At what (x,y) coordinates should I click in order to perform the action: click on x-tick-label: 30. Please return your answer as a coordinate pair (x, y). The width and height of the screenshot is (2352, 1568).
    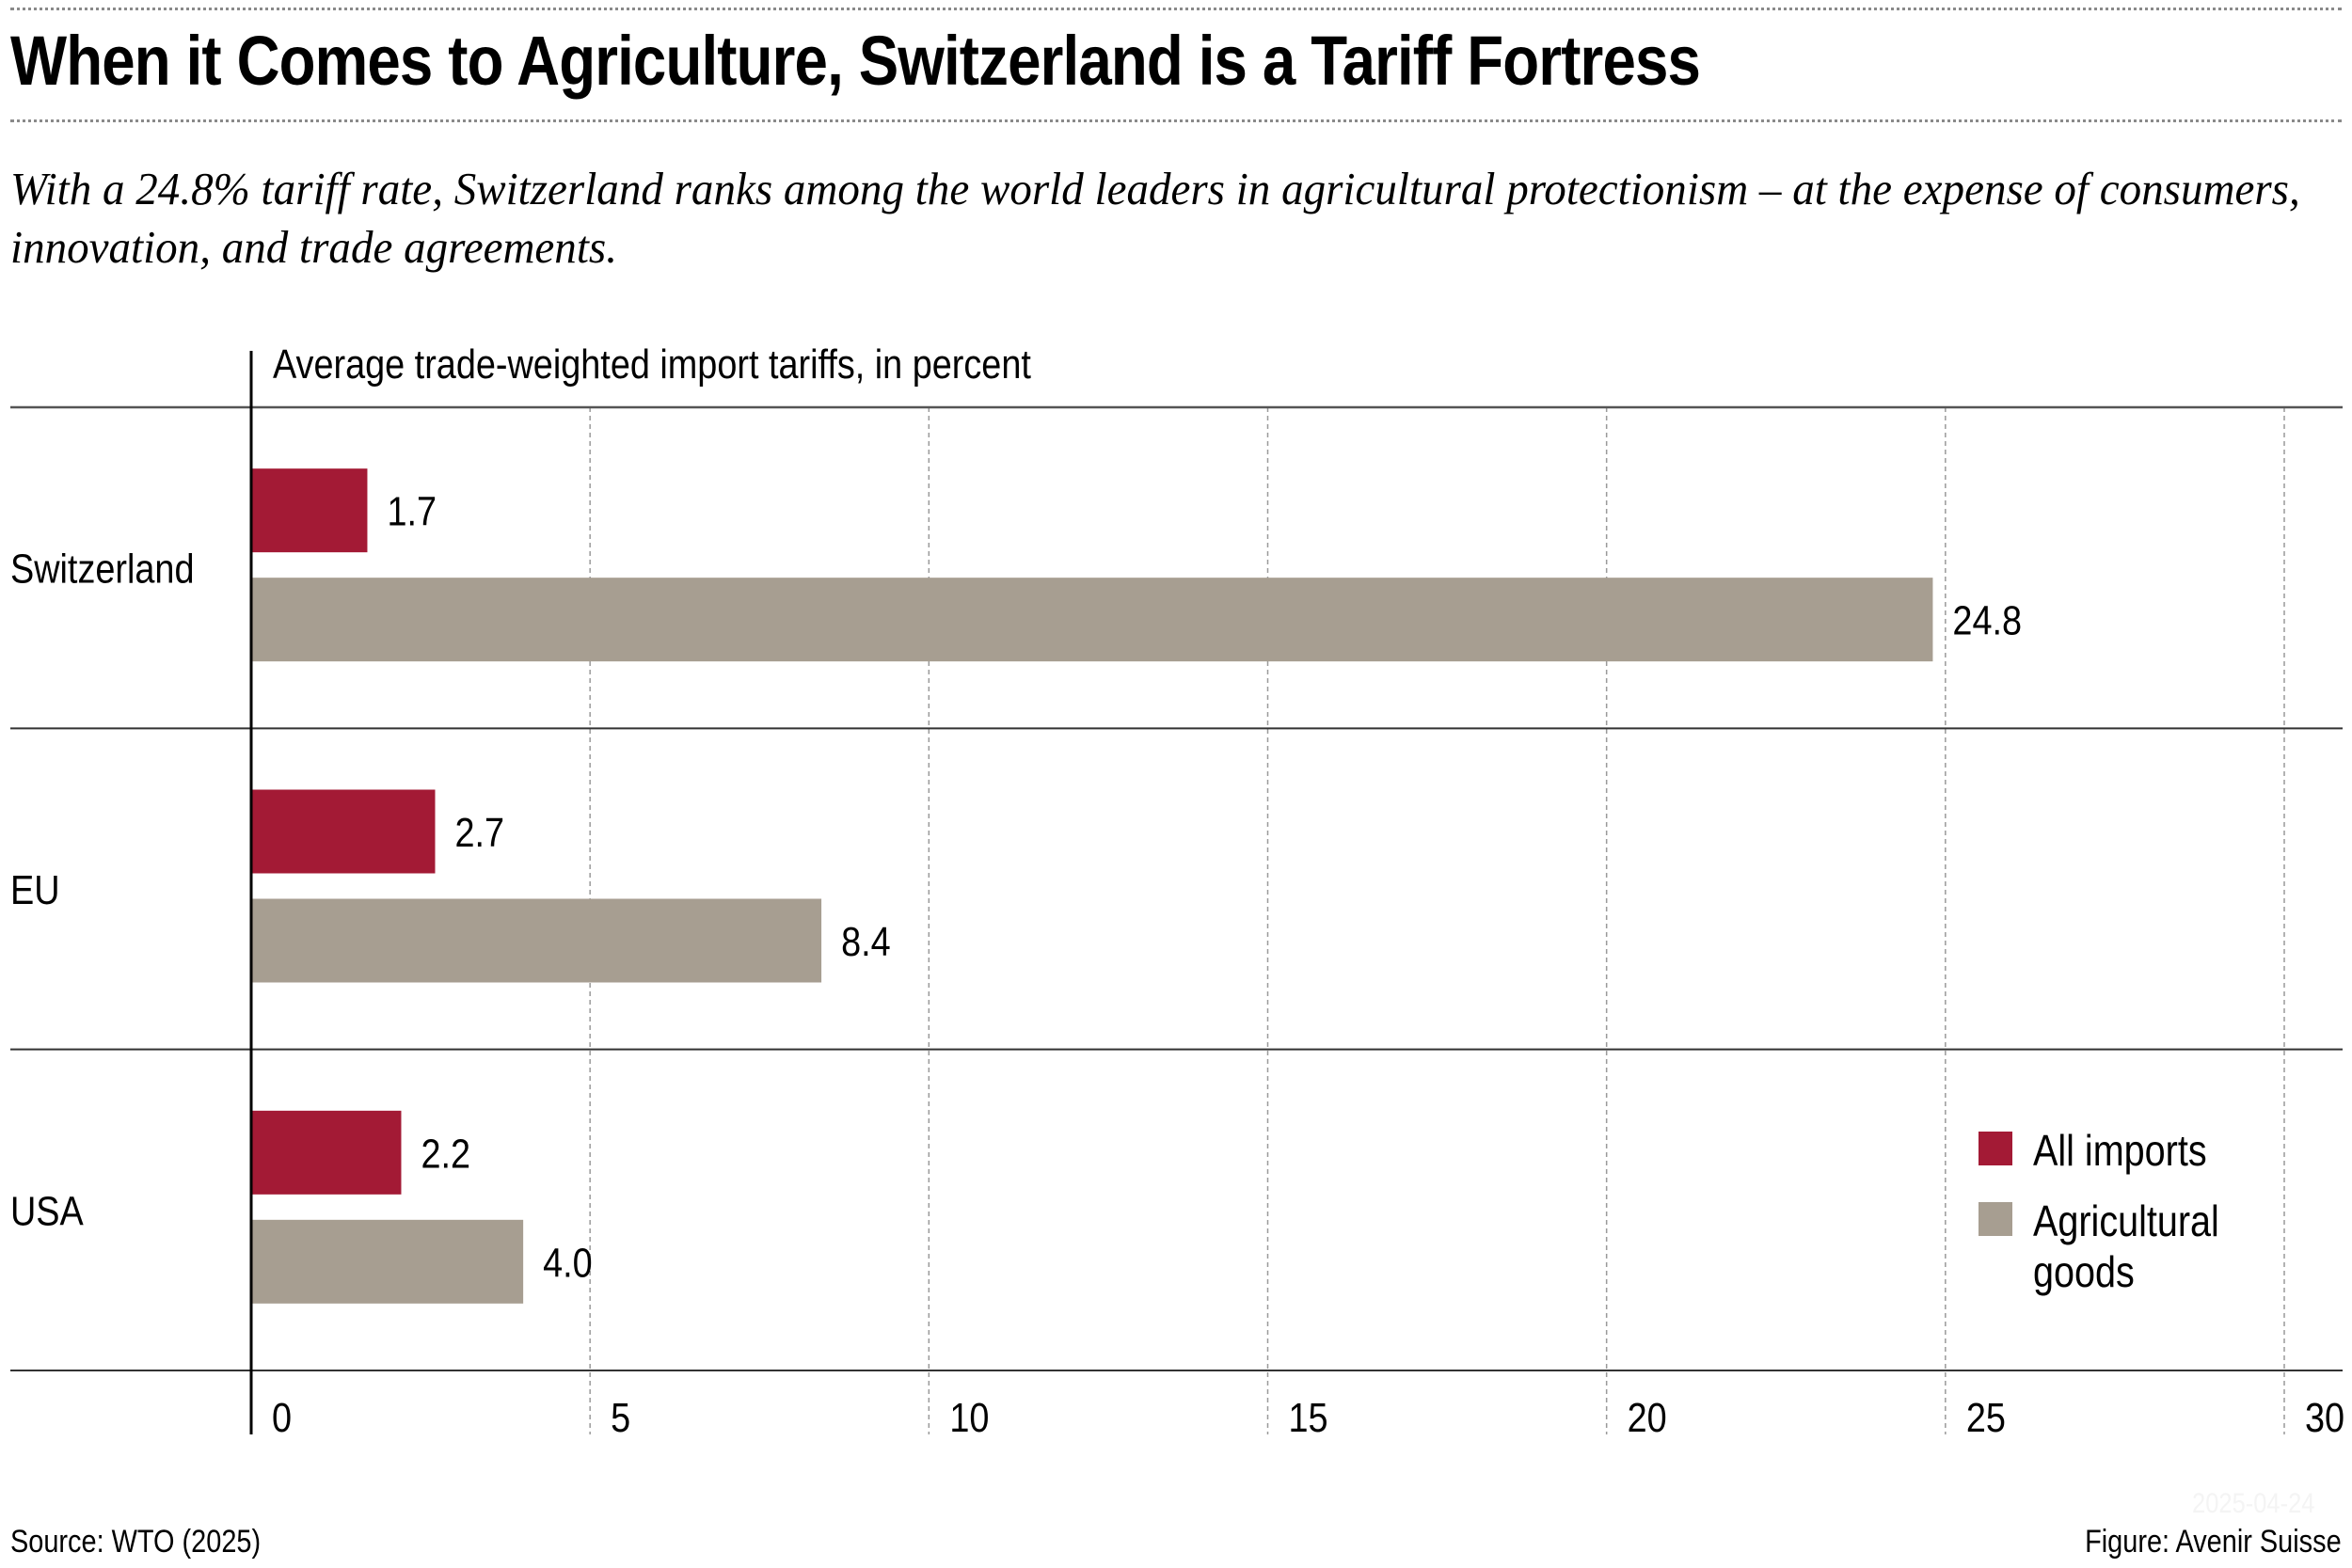
    Looking at the image, I should click on (2324, 1417).